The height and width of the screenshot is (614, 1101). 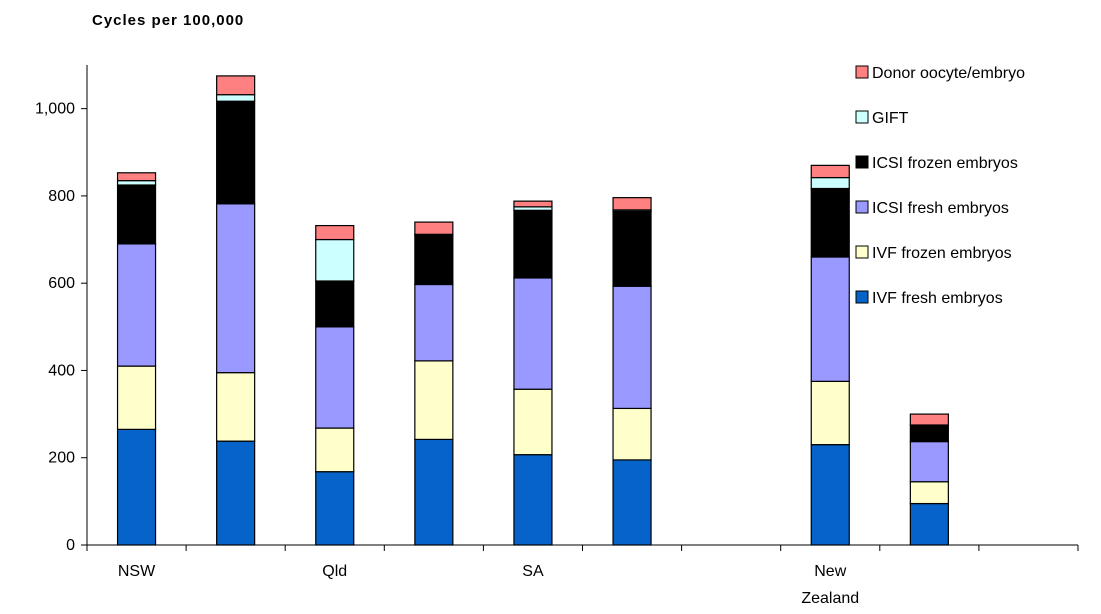 I want to click on y-tick-label: 600, so click(x=61, y=283).